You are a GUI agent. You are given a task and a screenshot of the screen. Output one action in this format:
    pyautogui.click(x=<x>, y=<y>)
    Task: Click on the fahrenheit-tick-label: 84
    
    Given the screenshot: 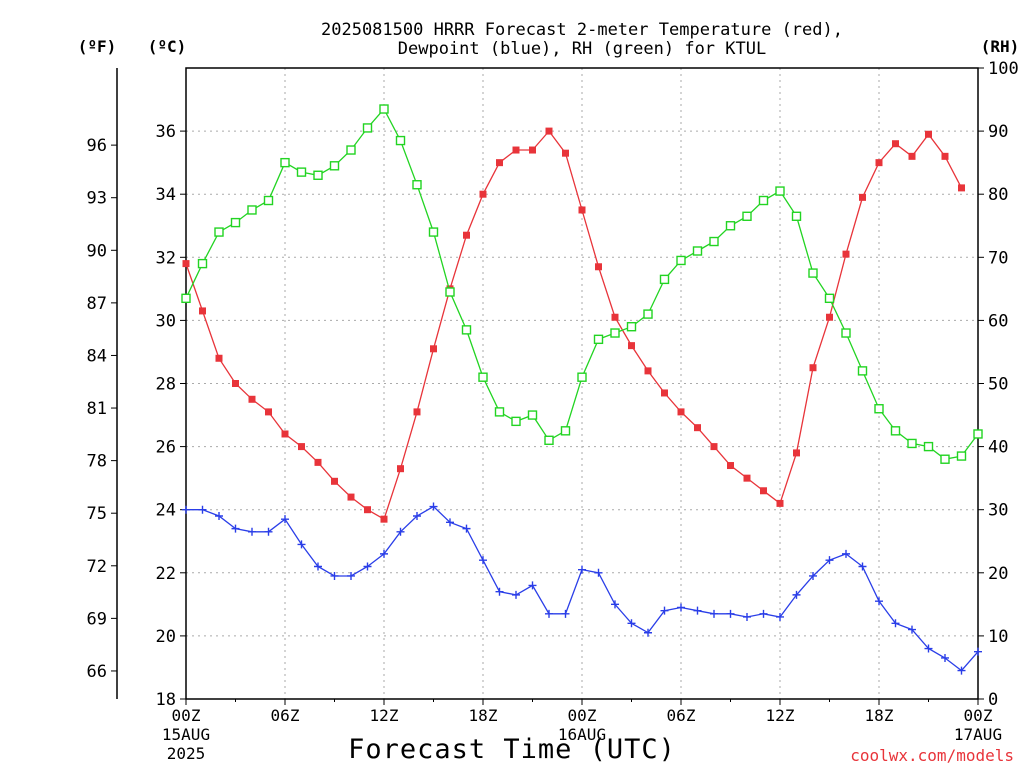 What is the action you would take?
    pyautogui.click(x=97, y=356)
    